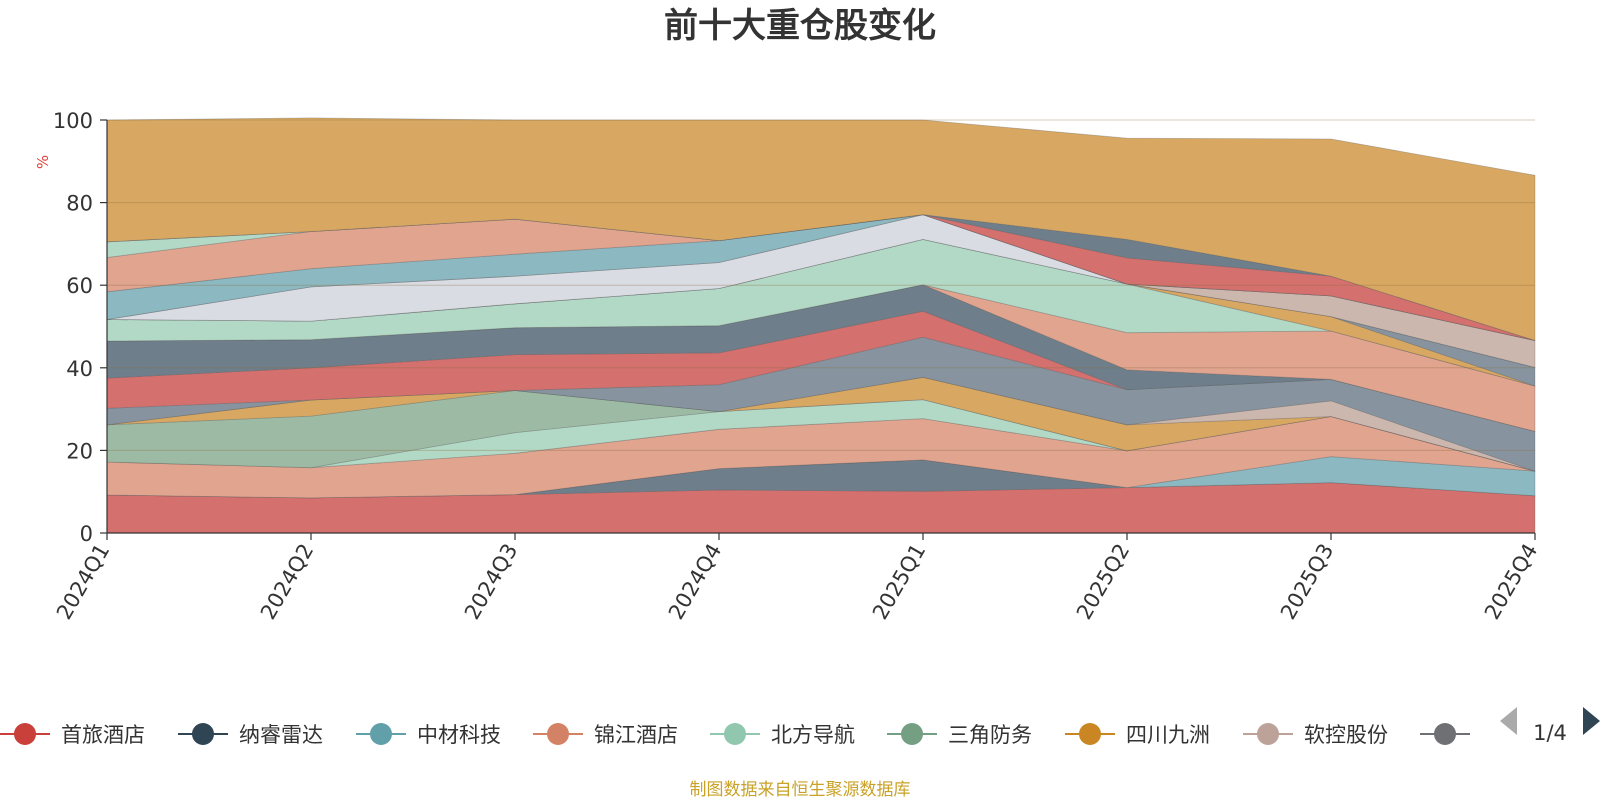 The width and height of the screenshot is (1600, 800). I want to click on y-axis-label: %, so click(43, 162).